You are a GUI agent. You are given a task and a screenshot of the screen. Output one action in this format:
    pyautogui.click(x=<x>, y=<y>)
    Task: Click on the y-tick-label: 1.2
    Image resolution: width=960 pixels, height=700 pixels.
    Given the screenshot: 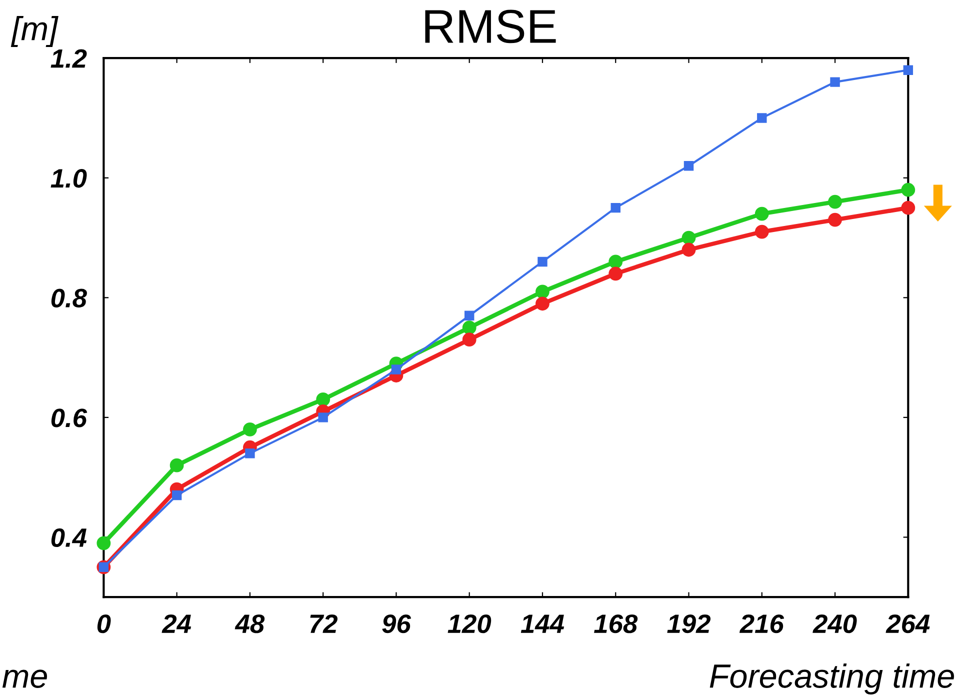 What is the action you would take?
    pyautogui.click(x=68, y=58)
    